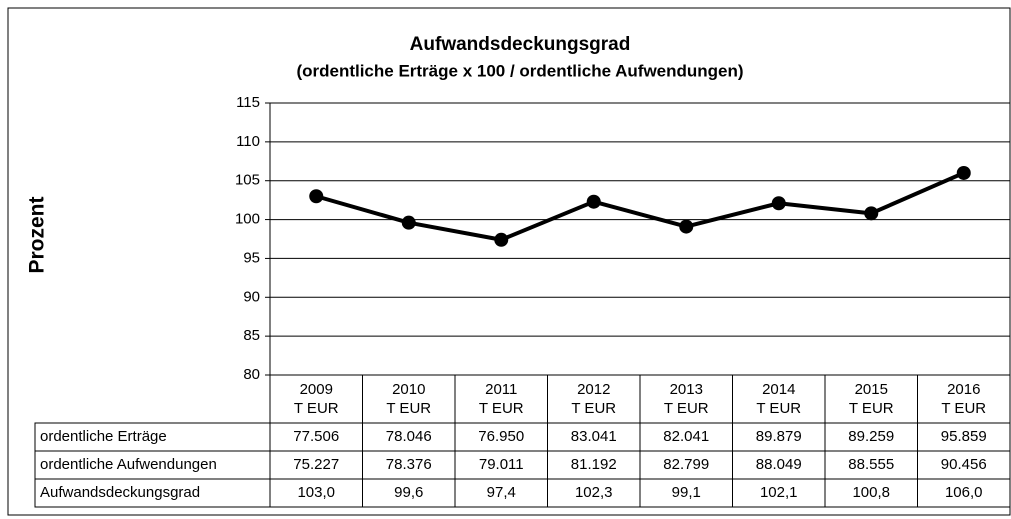 The height and width of the screenshot is (519, 1011). I want to click on y-tick-label: 115, so click(248, 102).